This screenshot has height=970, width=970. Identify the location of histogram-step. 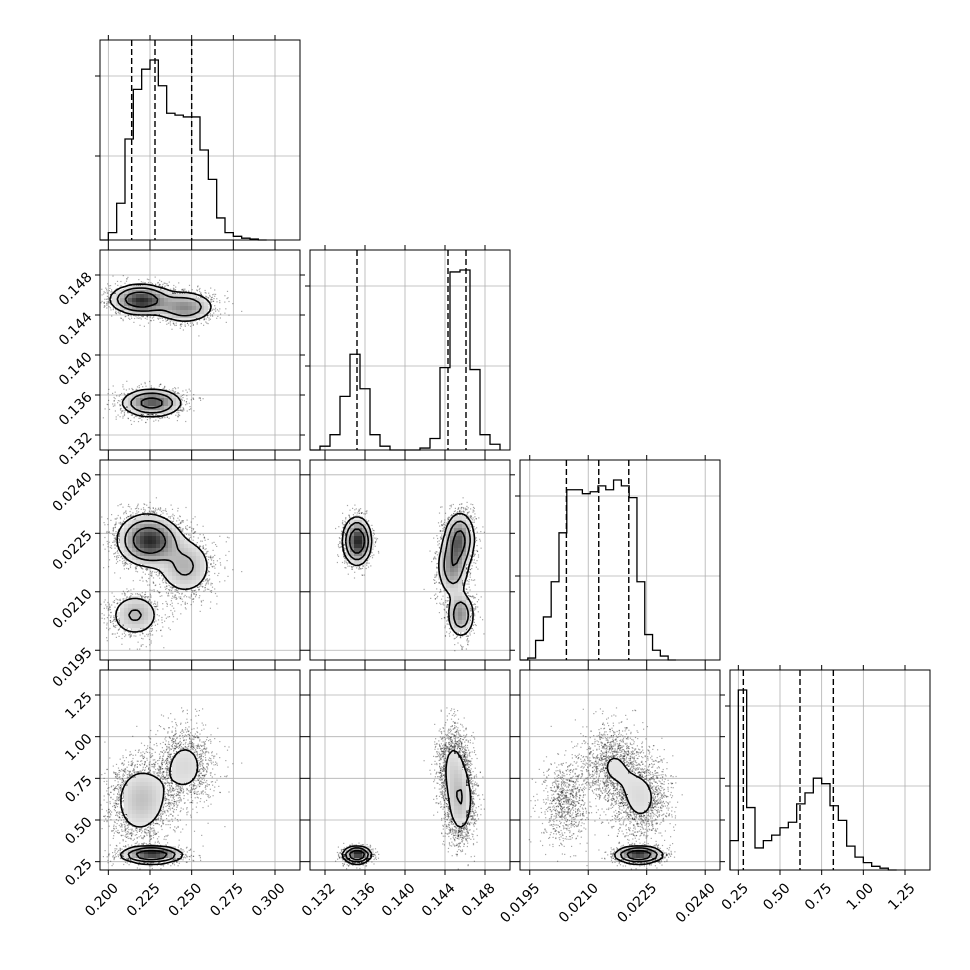
(183, 150).